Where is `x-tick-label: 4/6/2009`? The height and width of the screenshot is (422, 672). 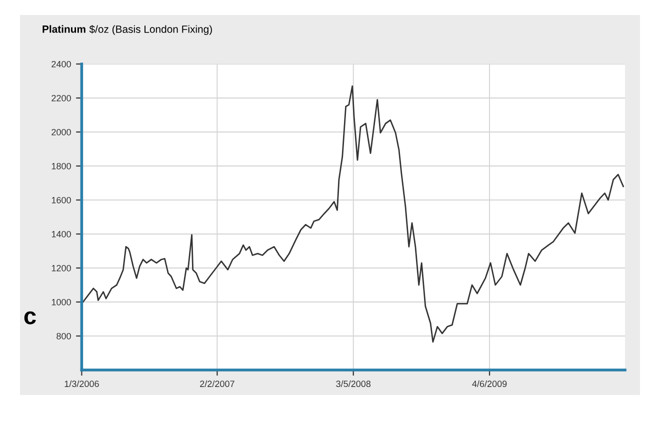
x-tick-label: 4/6/2009 is located at coordinates (489, 384).